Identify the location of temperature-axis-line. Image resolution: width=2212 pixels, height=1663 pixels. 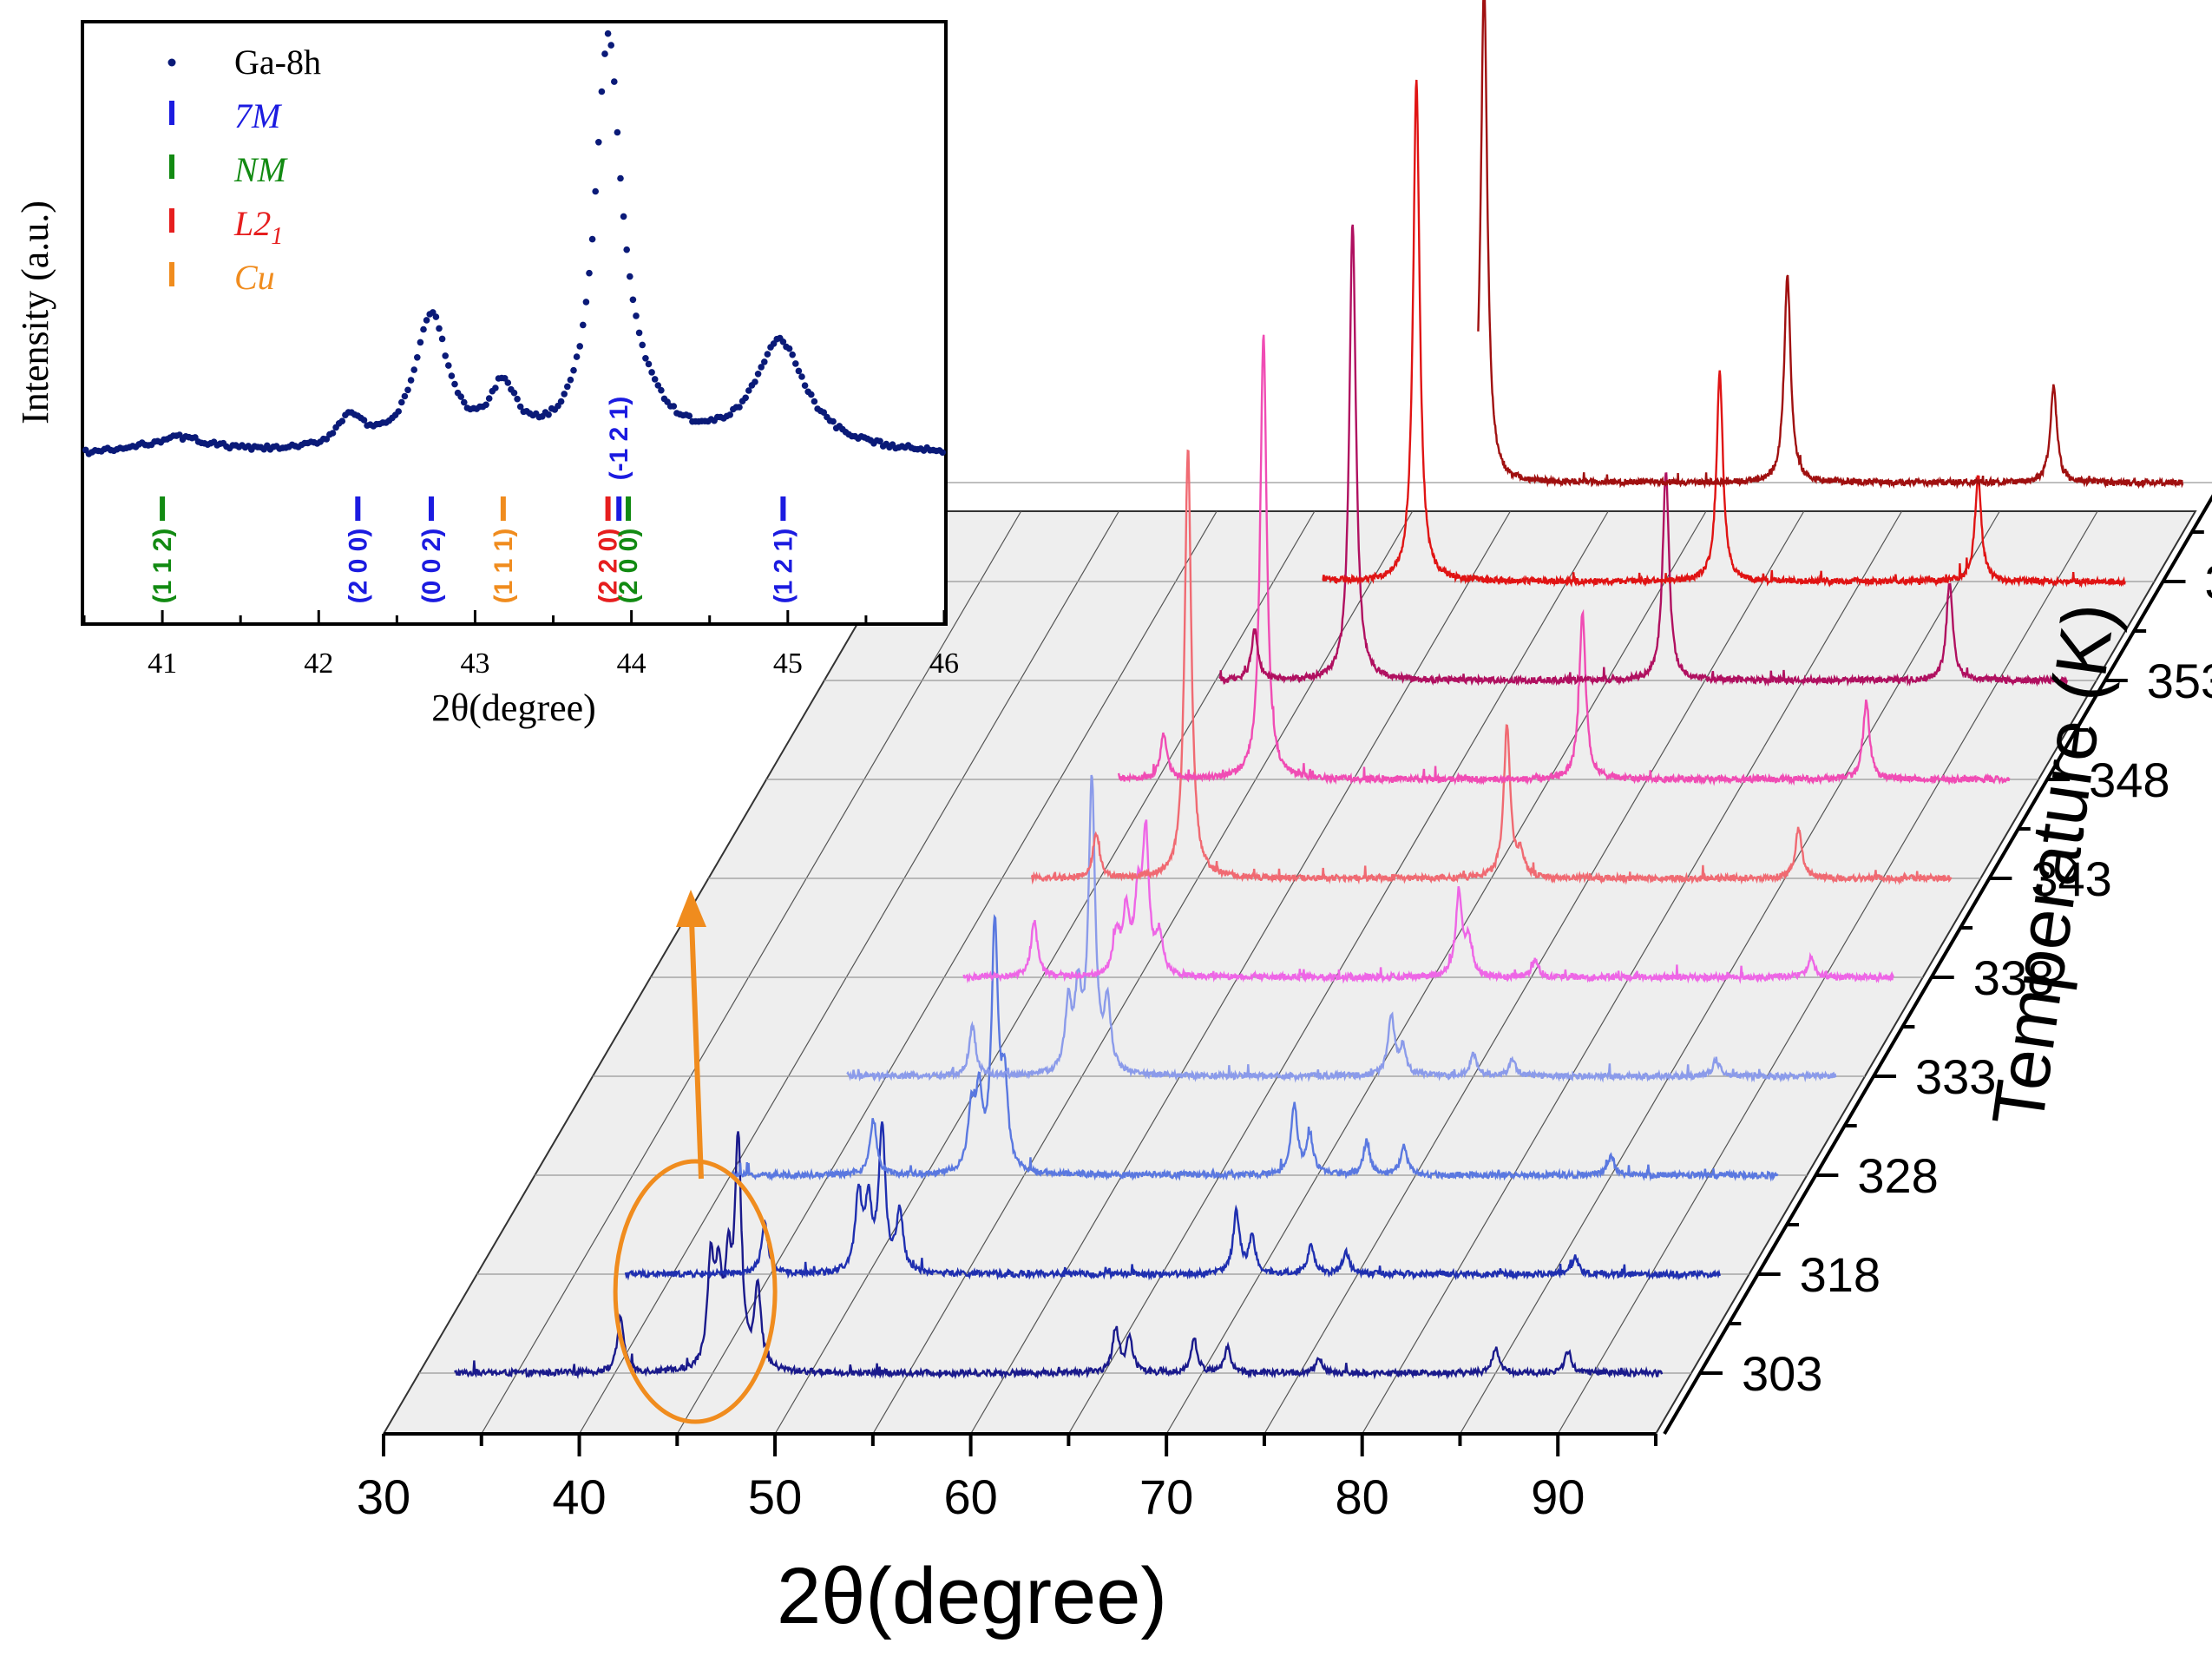
(1937, 965).